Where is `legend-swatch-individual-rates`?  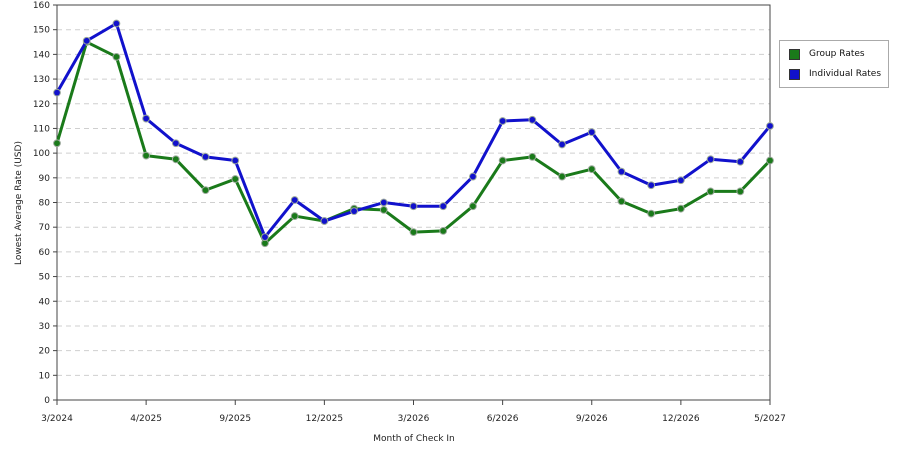 legend-swatch-individual-rates is located at coordinates (794, 74).